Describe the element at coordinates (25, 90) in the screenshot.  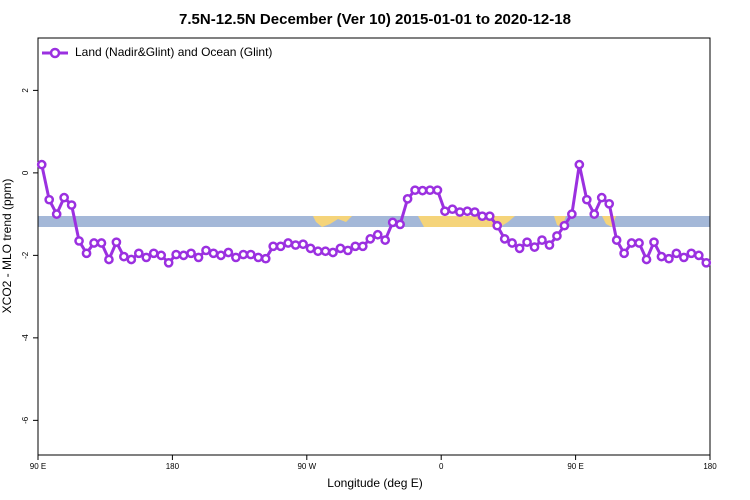
I see `y-tick-label: 2` at that location.